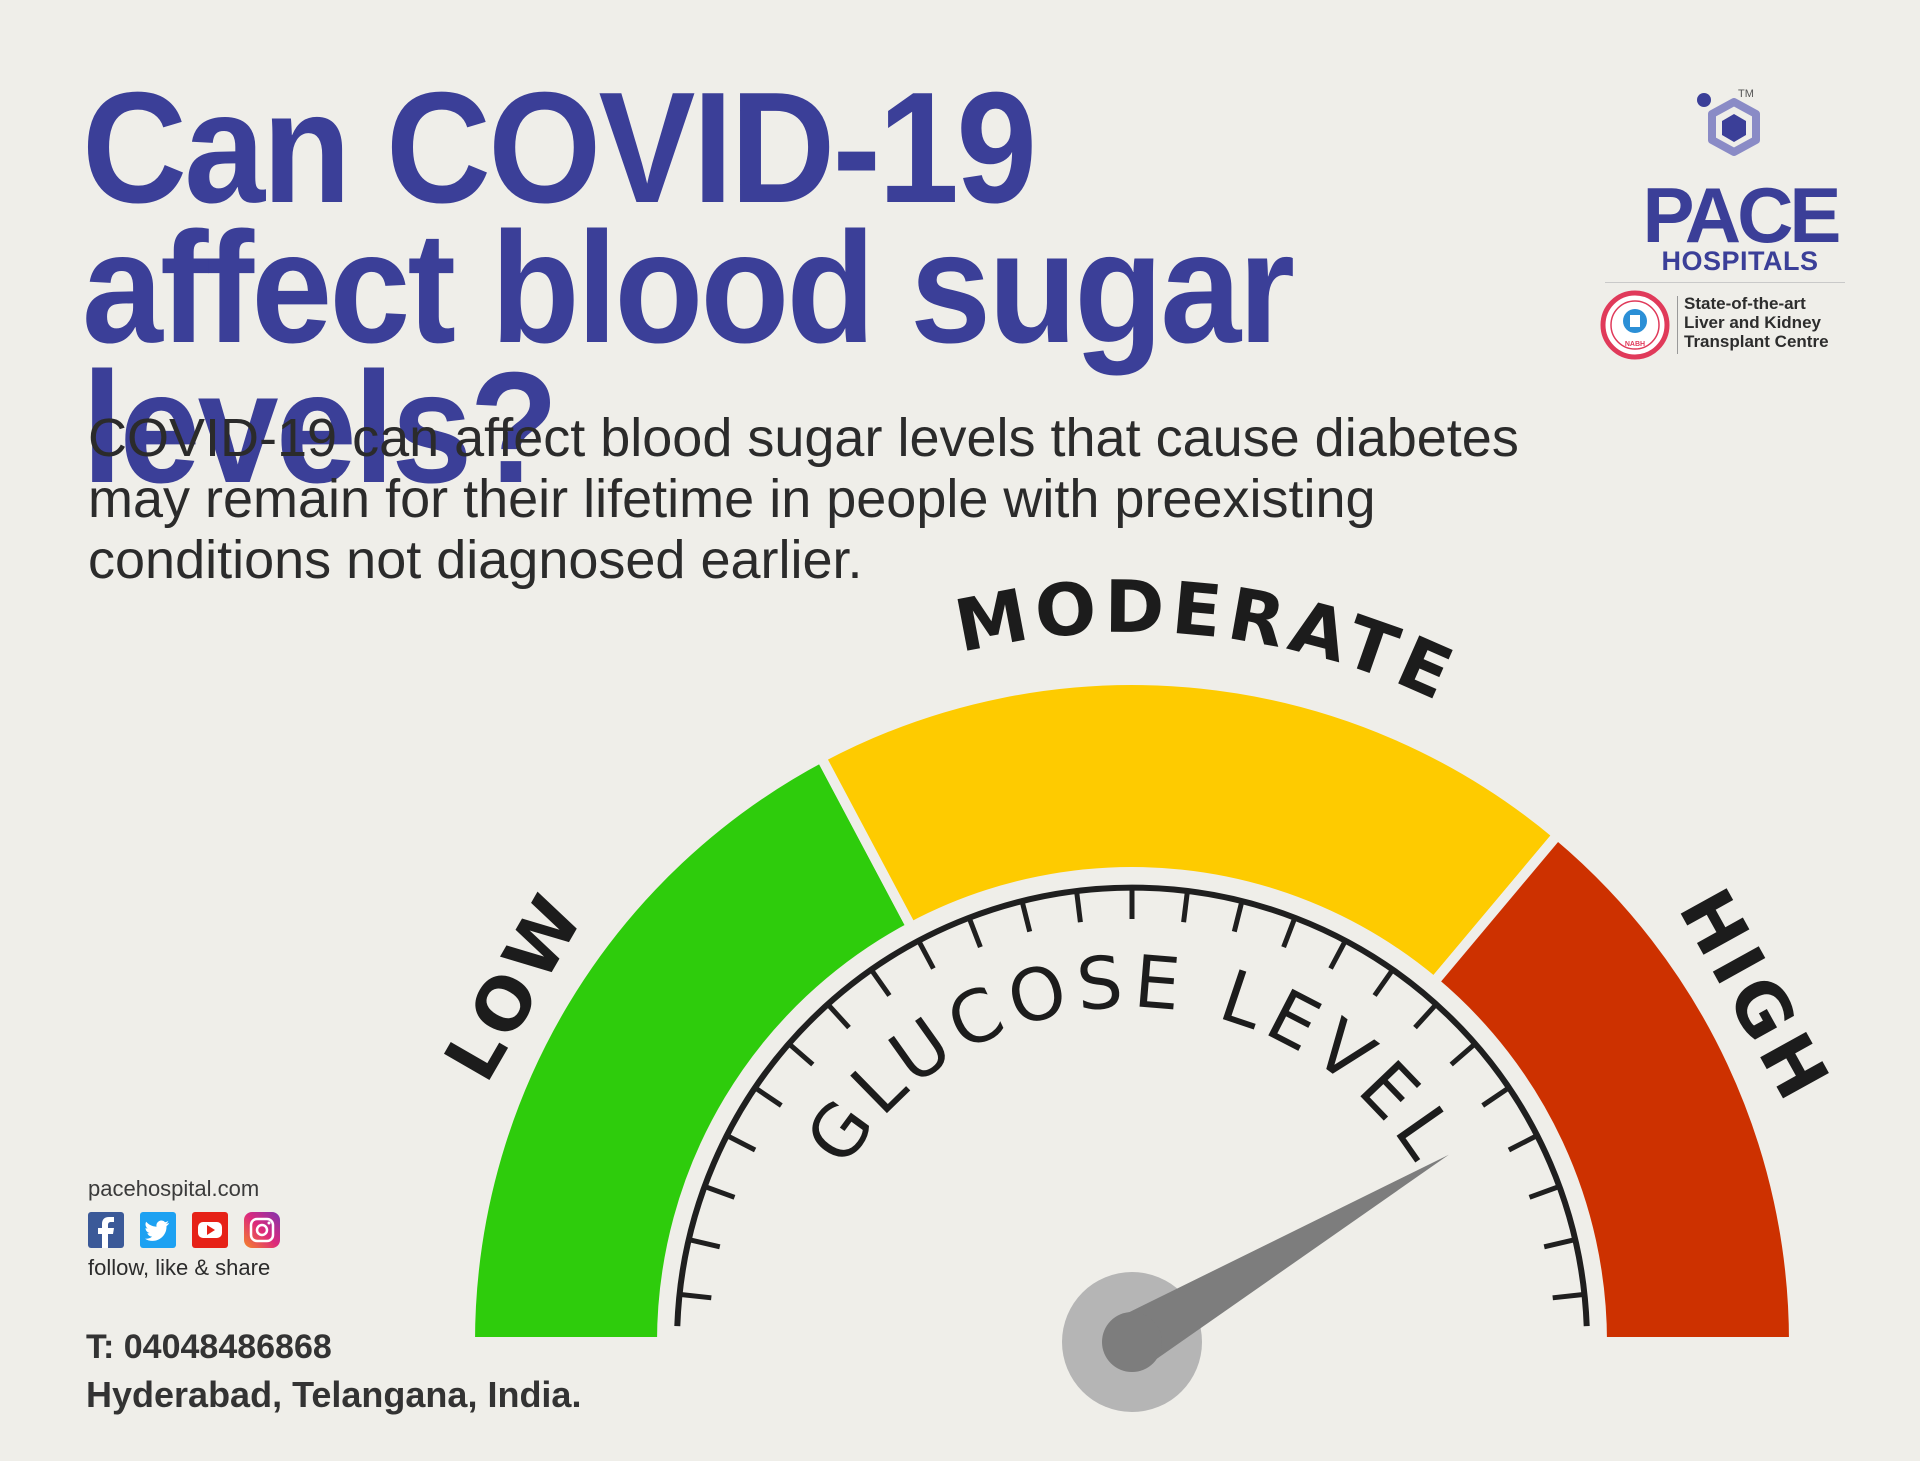  Describe the element at coordinates (691, 1048) in the screenshot. I see `gauge-zone-low` at that location.